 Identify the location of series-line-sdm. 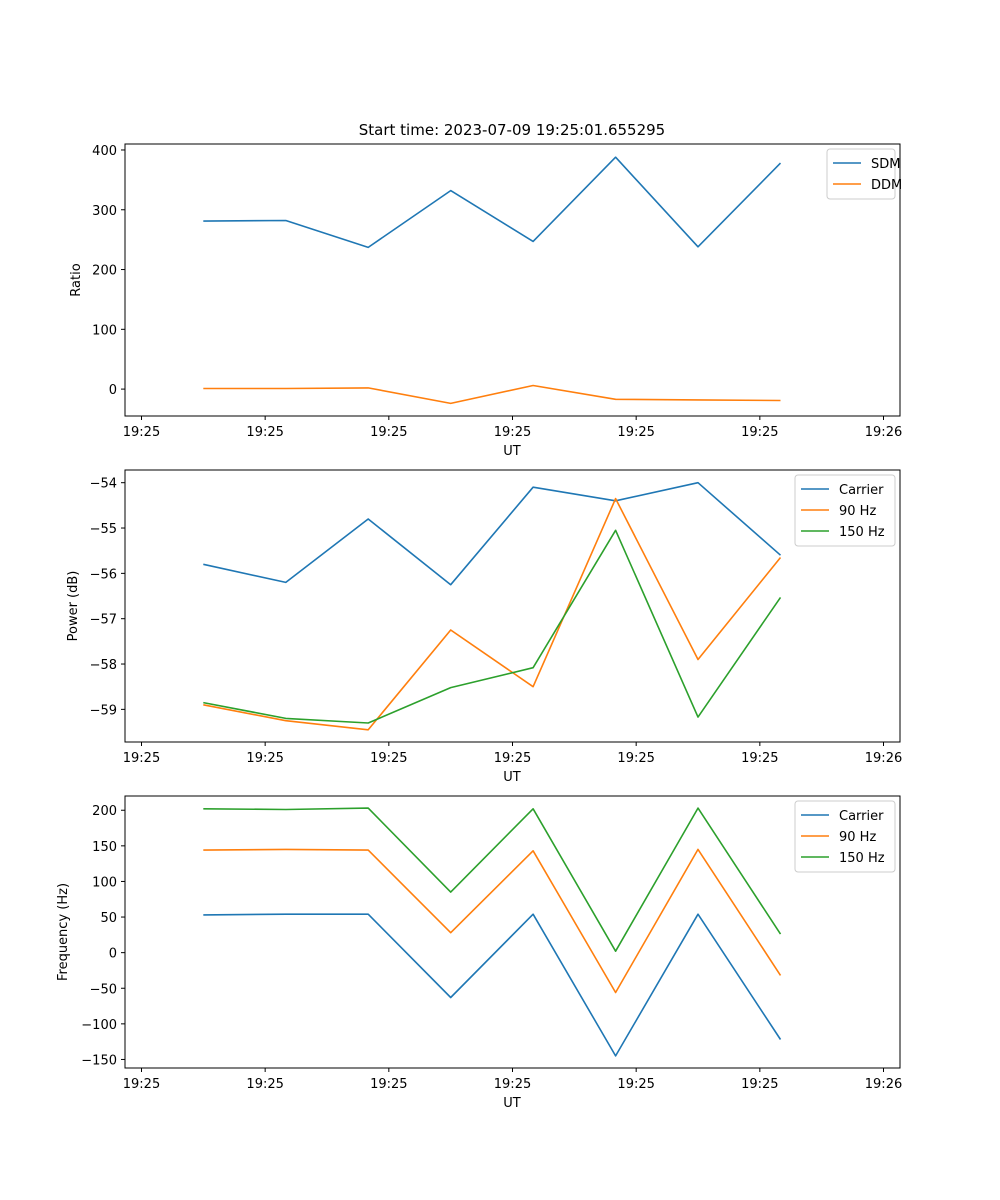
(492, 202).